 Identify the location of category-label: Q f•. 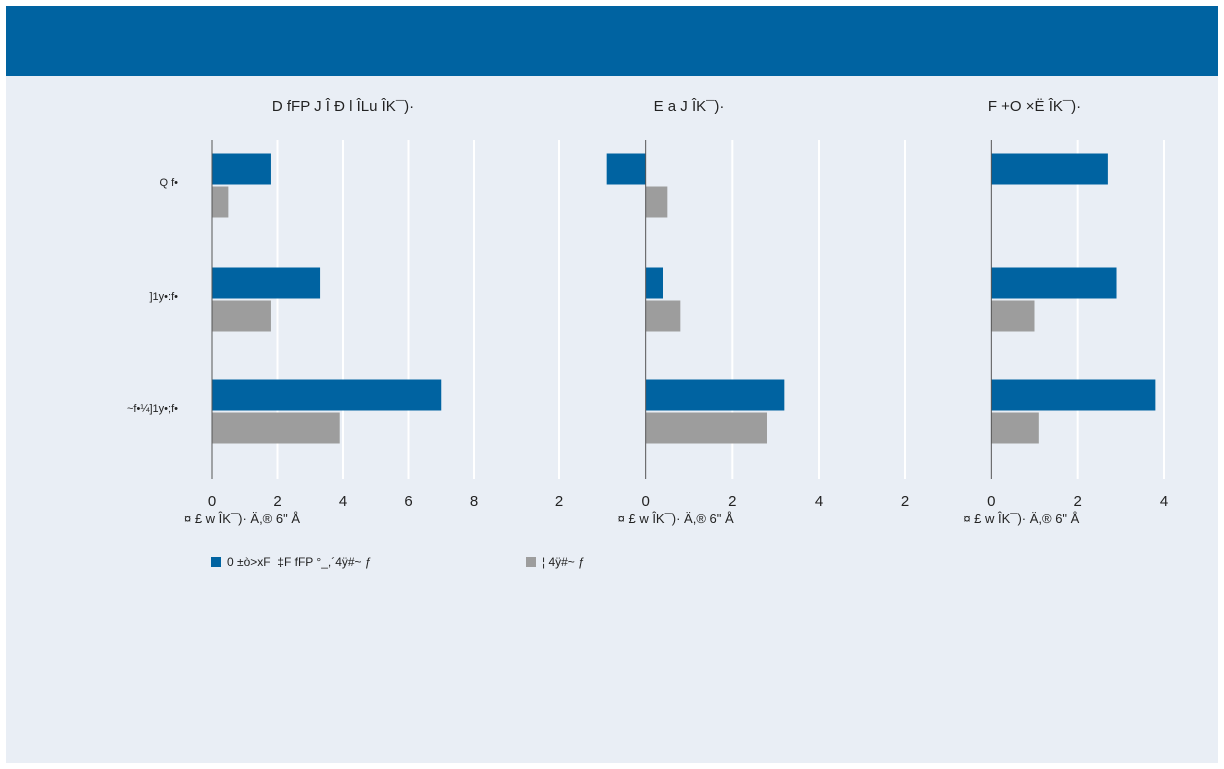
(168, 183).